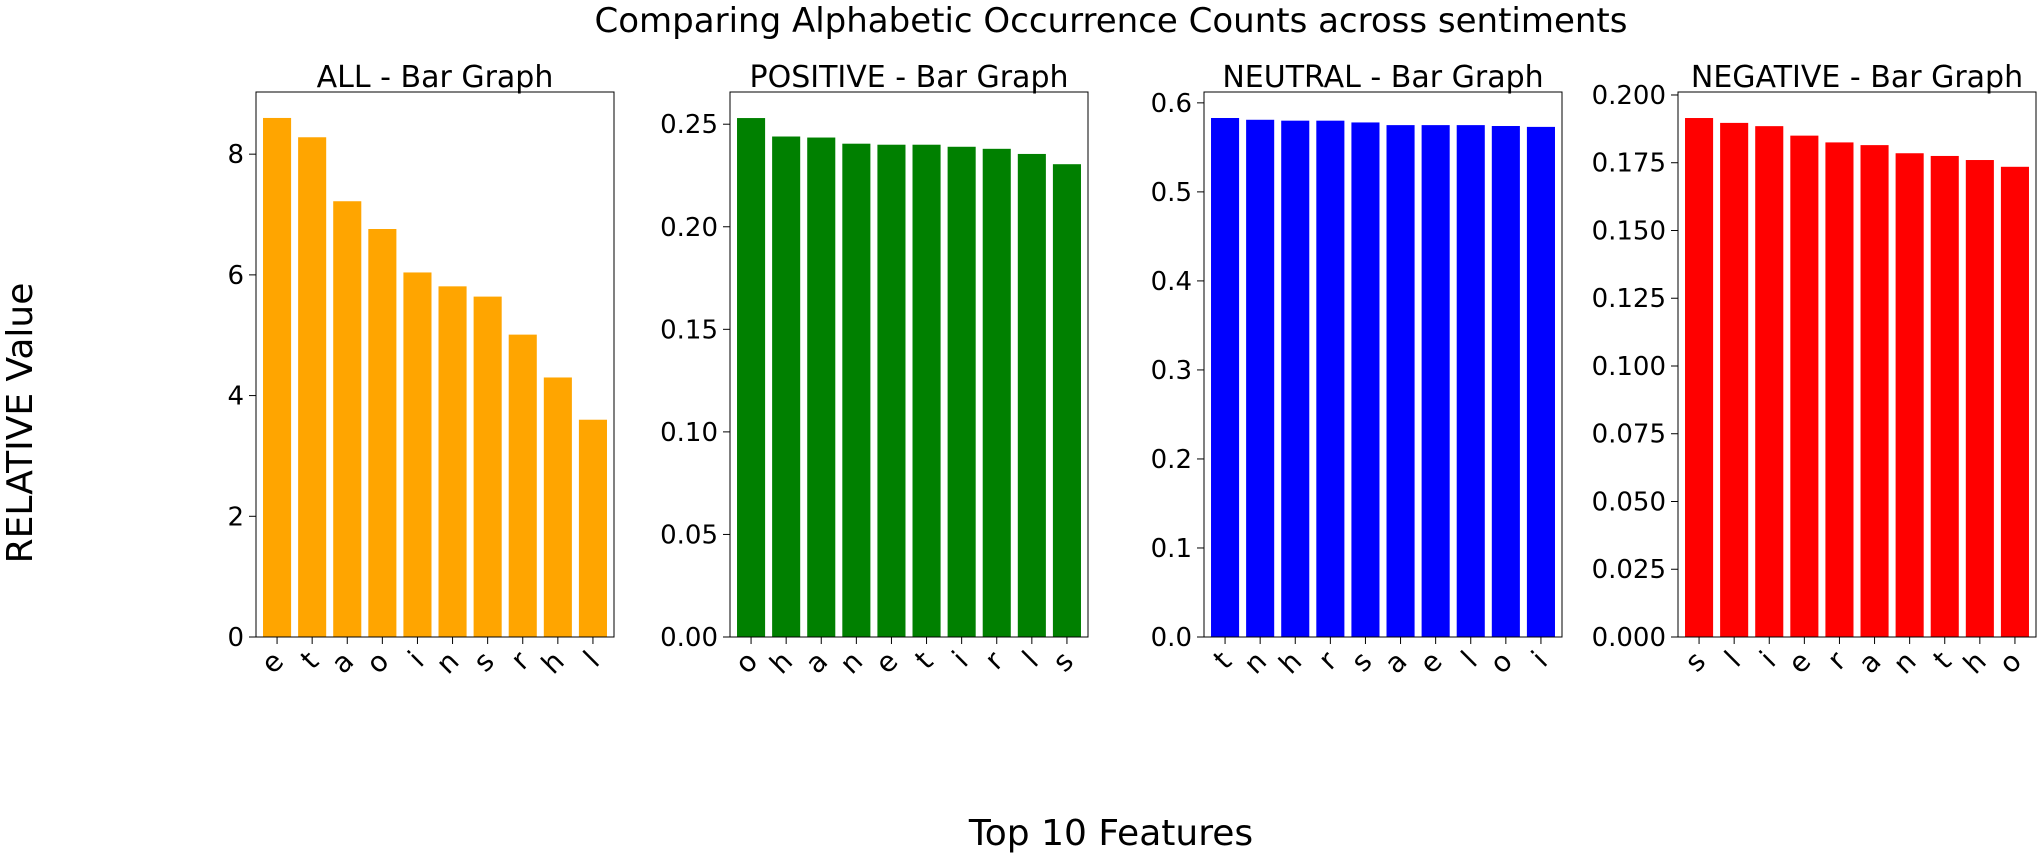 The image size is (2041, 859). Describe the element at coordinates (1629, 367) in the screenshot. I see `y-tick-label: 0.100` at that location.